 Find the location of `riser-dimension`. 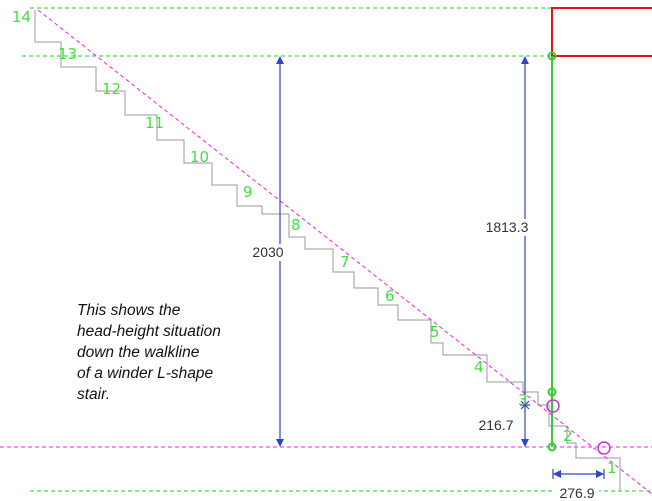

riser-dimension is located at coordinates (525, 426).